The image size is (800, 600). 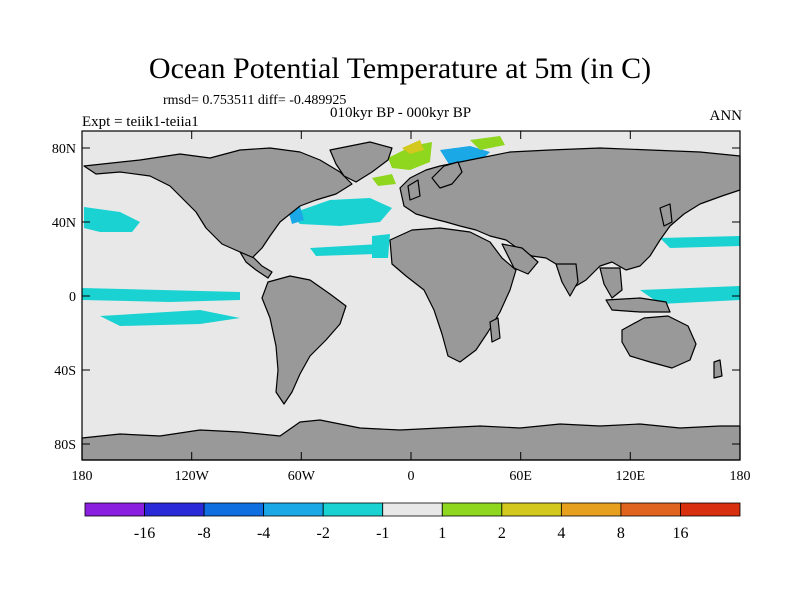 I want to click on barents-warm, so click(x=413, y=147).